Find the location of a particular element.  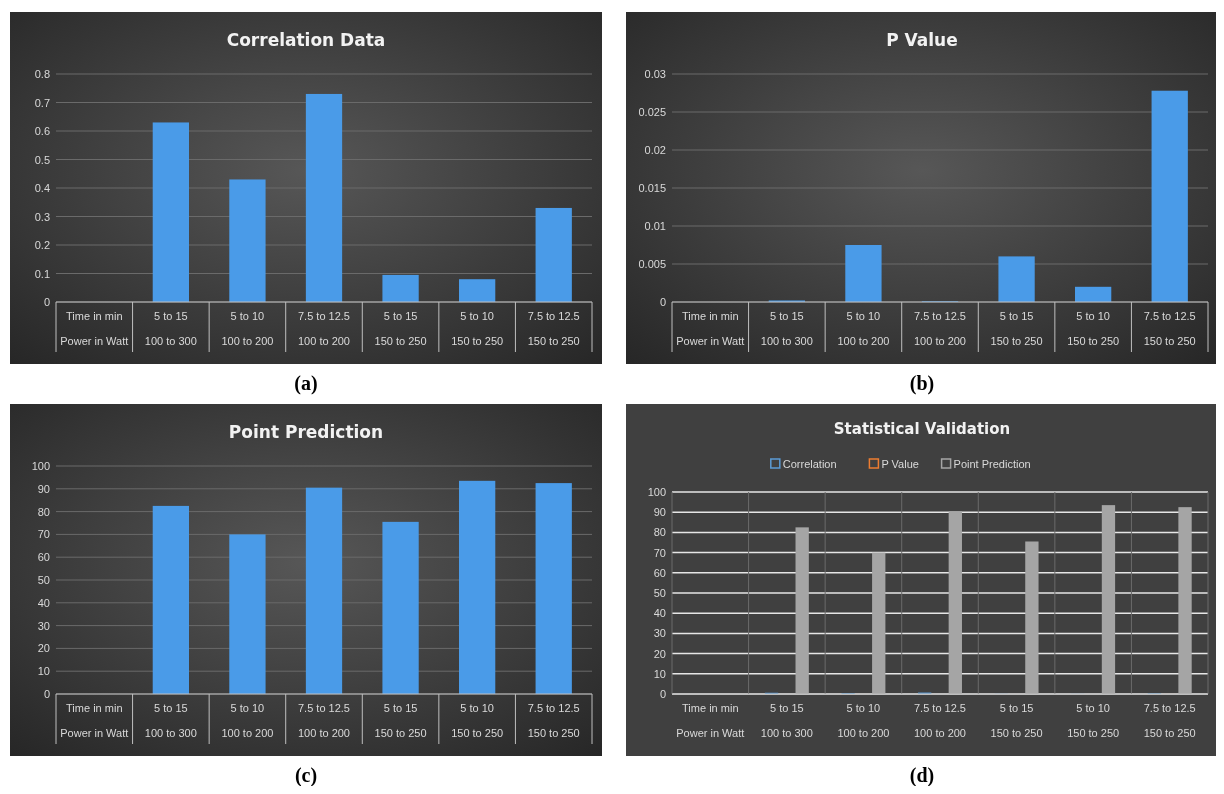

text: (b) is located at coordinates (922, 383).